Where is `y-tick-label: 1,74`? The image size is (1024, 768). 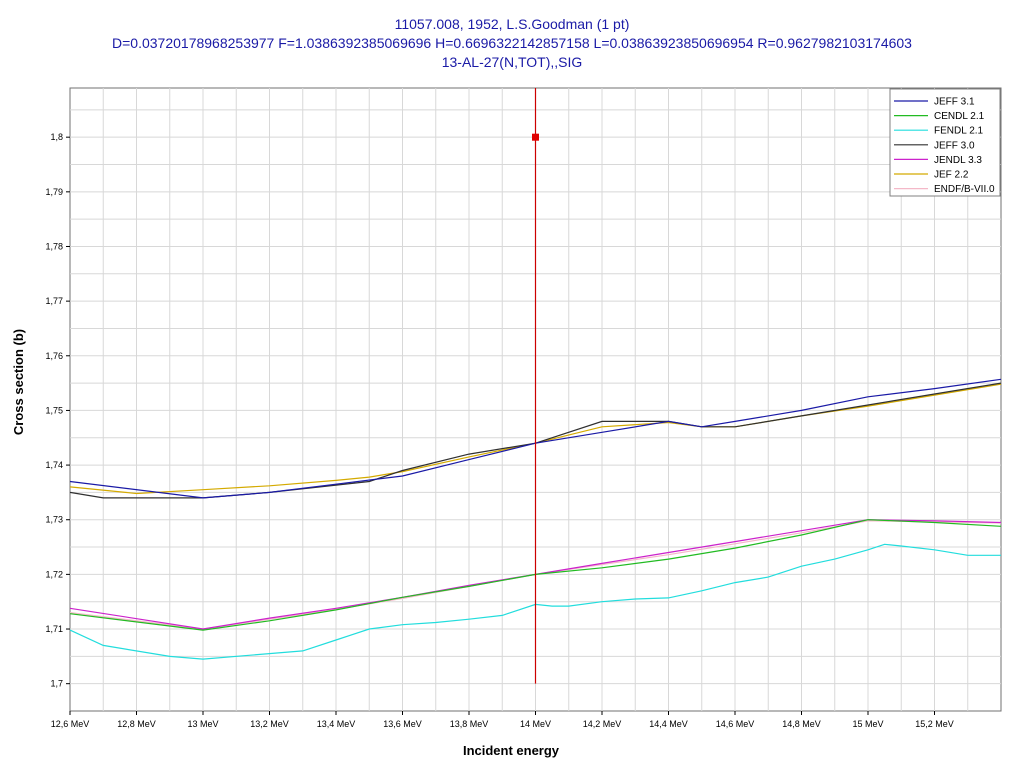
y-tick-label: 1,74 is located at coordinates (54, 465).